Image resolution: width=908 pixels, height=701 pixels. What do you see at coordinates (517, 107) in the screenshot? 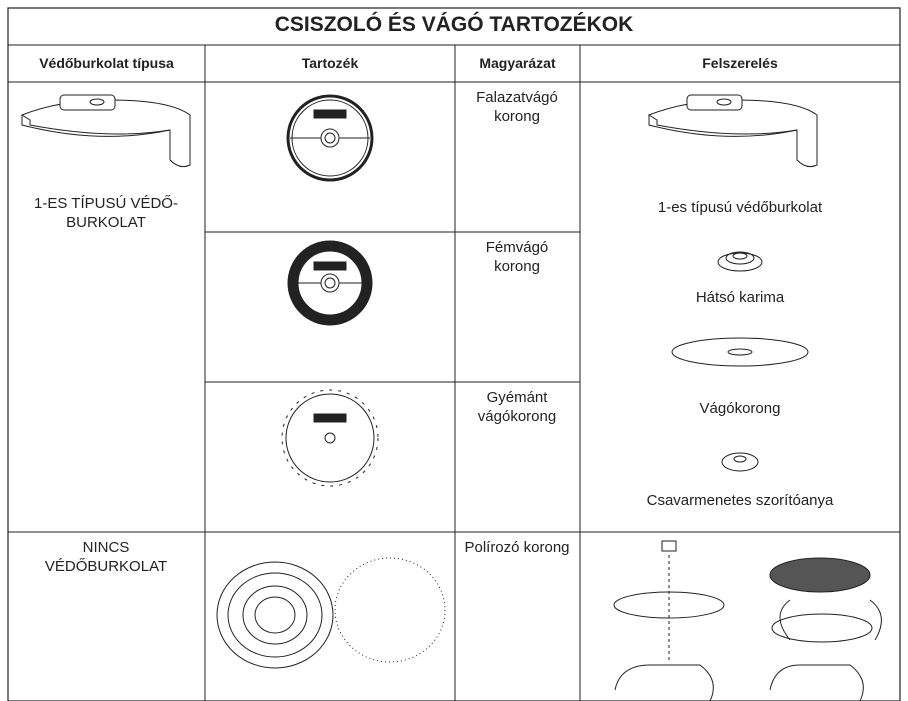
I see `description: Falazatvágó korong` at bounding box center [517, 107].